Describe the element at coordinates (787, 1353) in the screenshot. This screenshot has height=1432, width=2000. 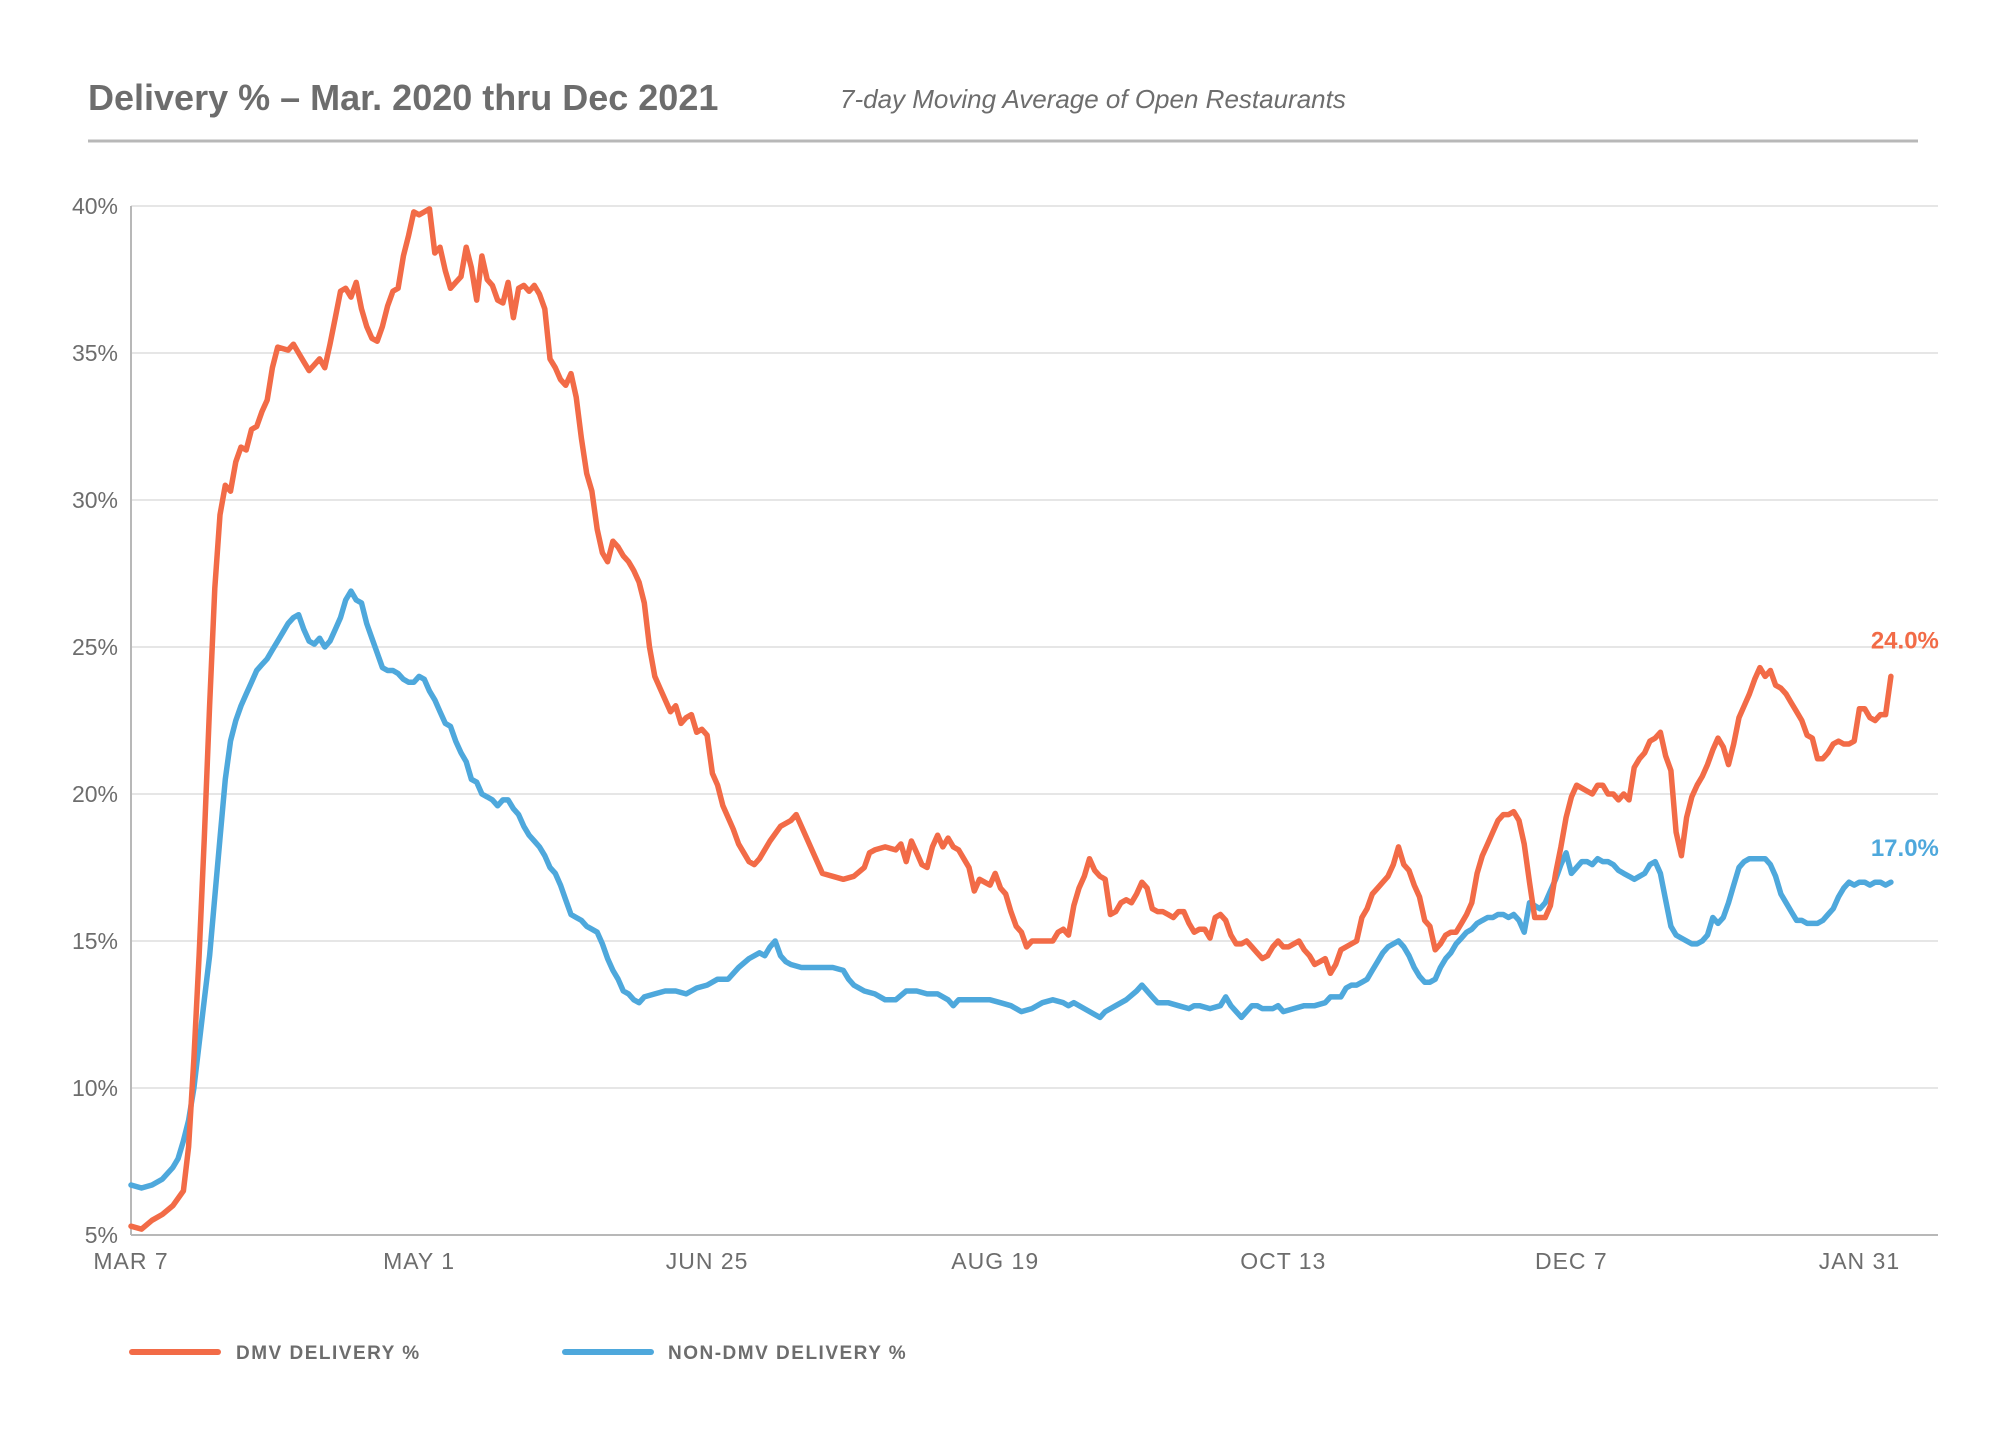
I see `legend-label-non-dmv: NON-DMV DELIVERY %` at that location.